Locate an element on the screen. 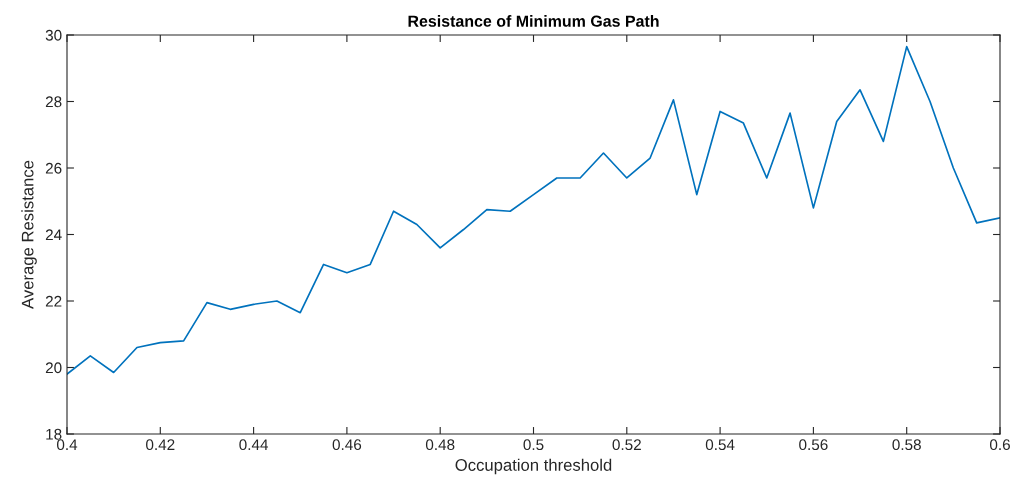 Image resolution: width=1016 pixels, height=494 pixels. x-tick-label: 0.4 is located at coordinates (67, 445).